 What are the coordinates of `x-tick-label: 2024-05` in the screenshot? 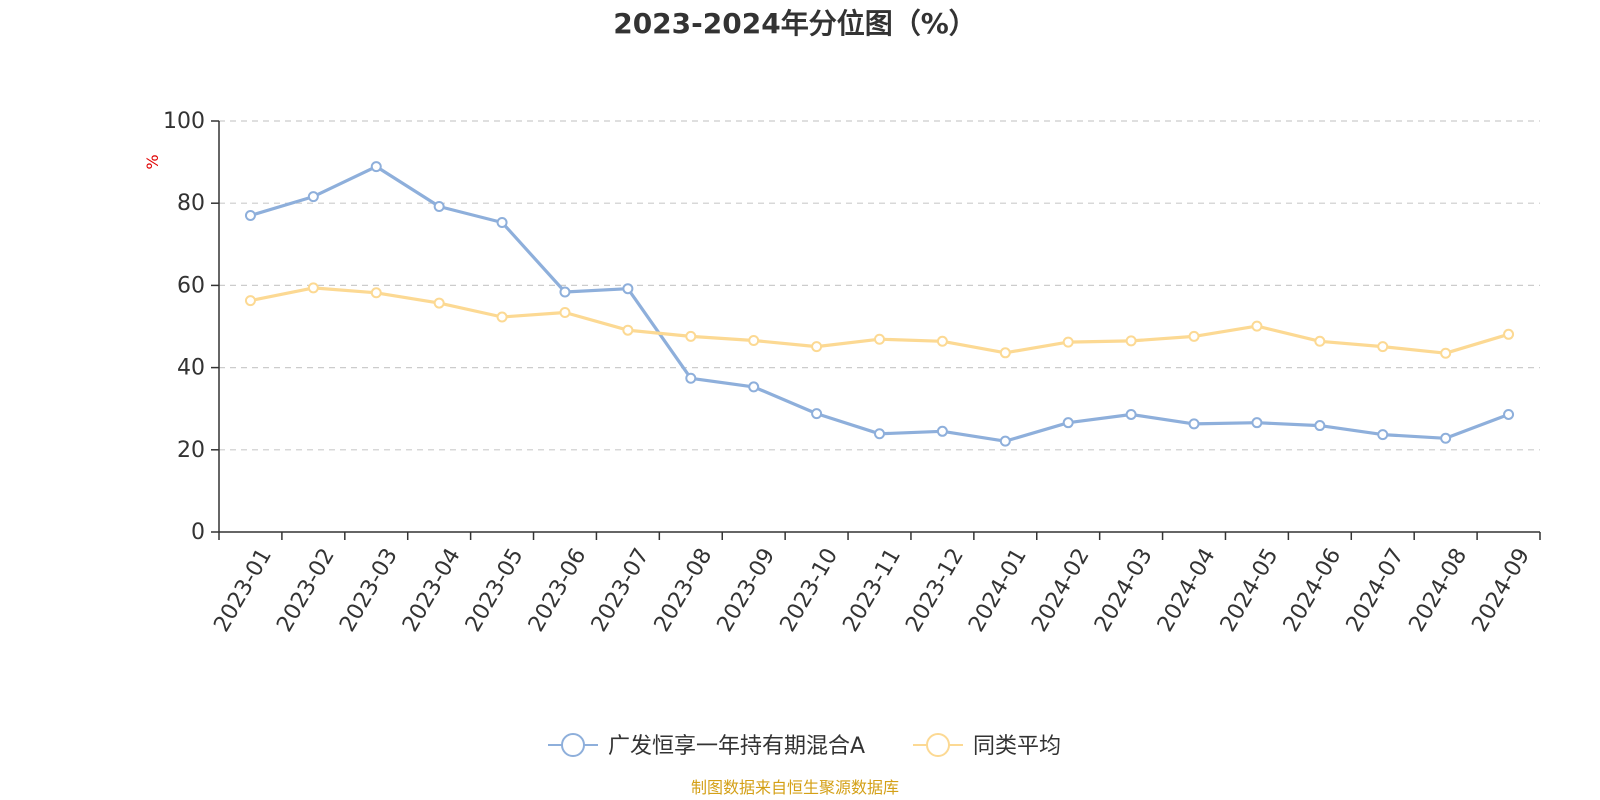 It's located at (1250, 590).